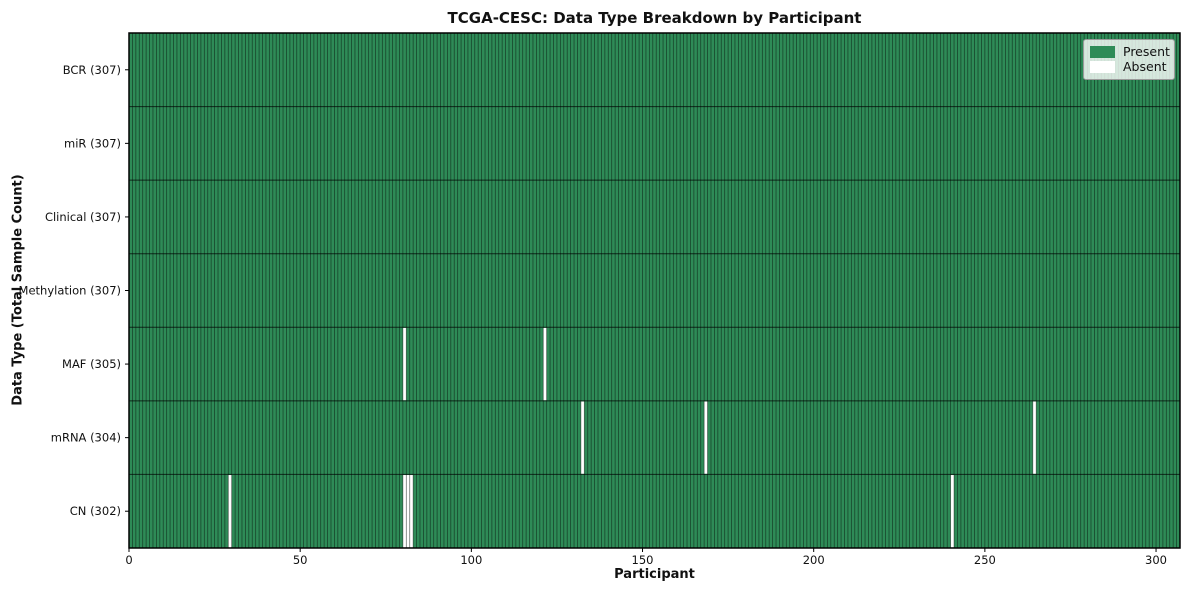 The height and width of the screenshot is (600, 1200). What do you see at coordinates (92, 143) in the screenshot?
I see `y-tick-label: miR (307)` at bounding box center [92, 143].